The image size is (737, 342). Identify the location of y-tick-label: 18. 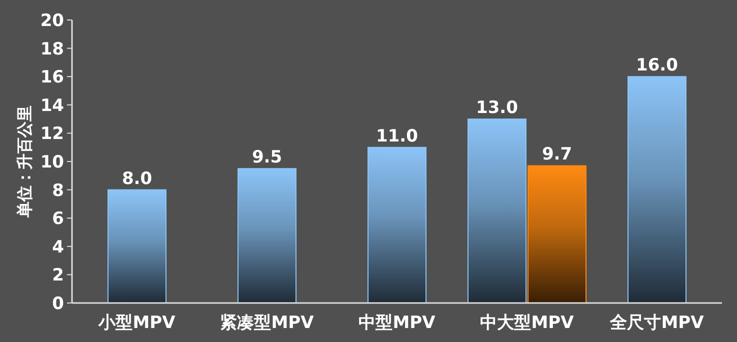
(52, 49).